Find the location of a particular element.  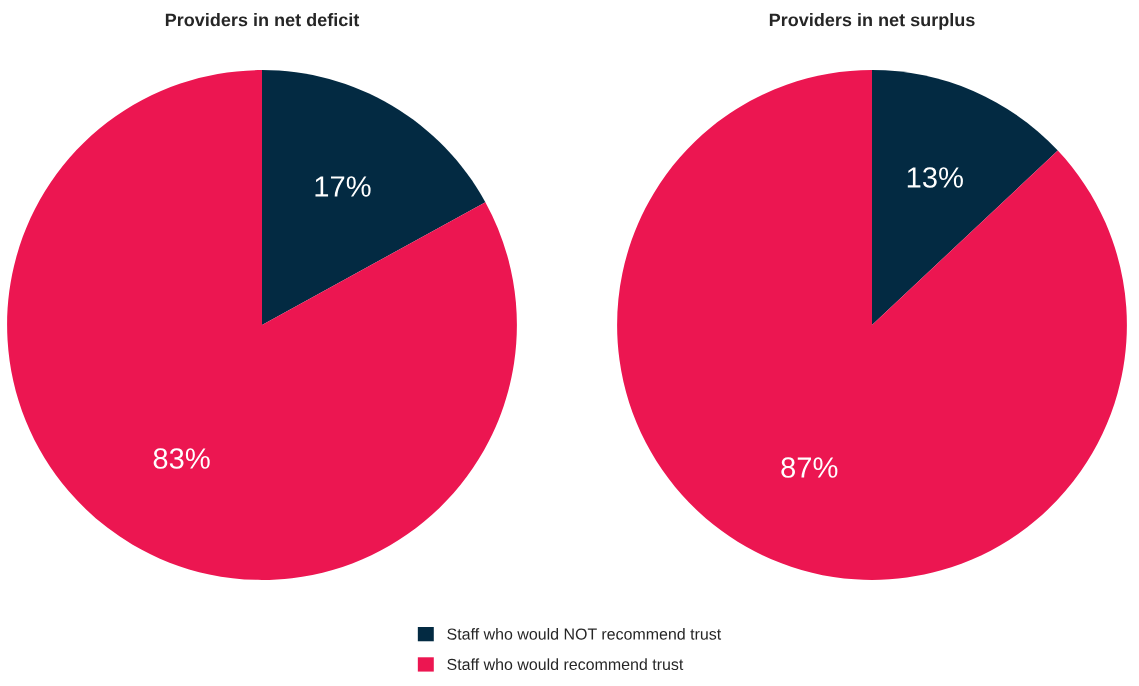

data-label: 83% is located at coordinates (181, 458).